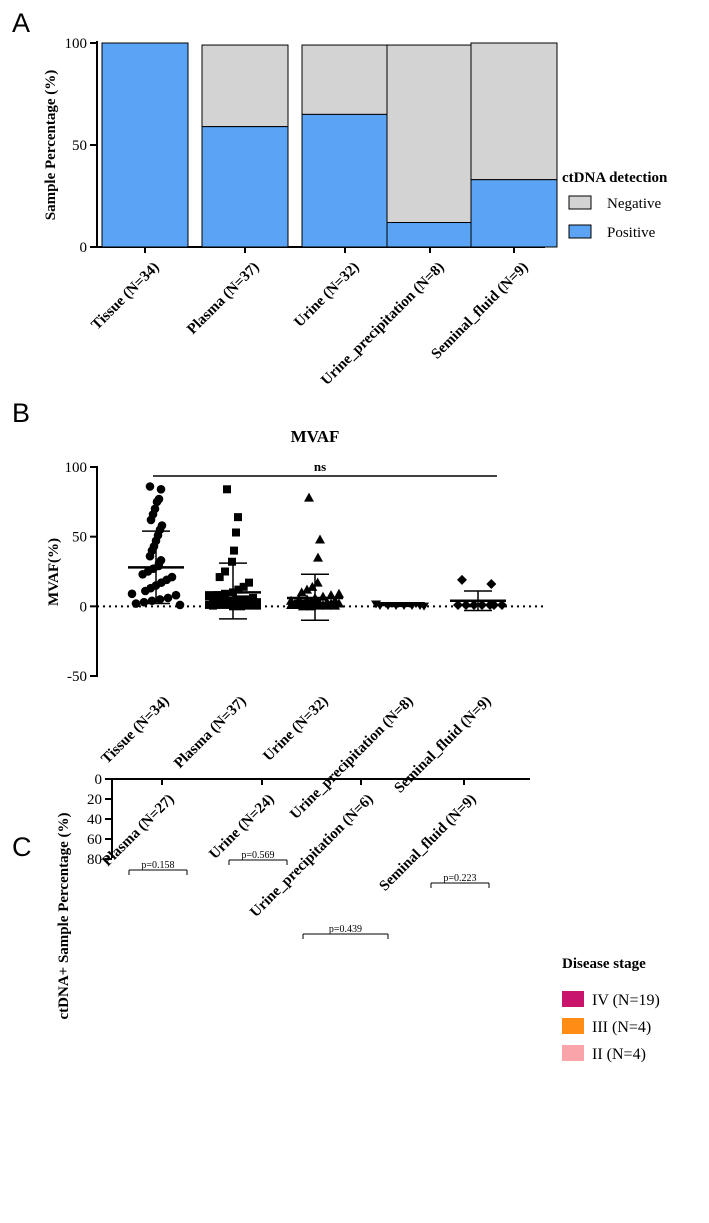 This screenshot has height=1223, width=709. Describe the element at coordinates (84, 607) in the screenshot. I see `b-y-tick-label: 0` at that location.